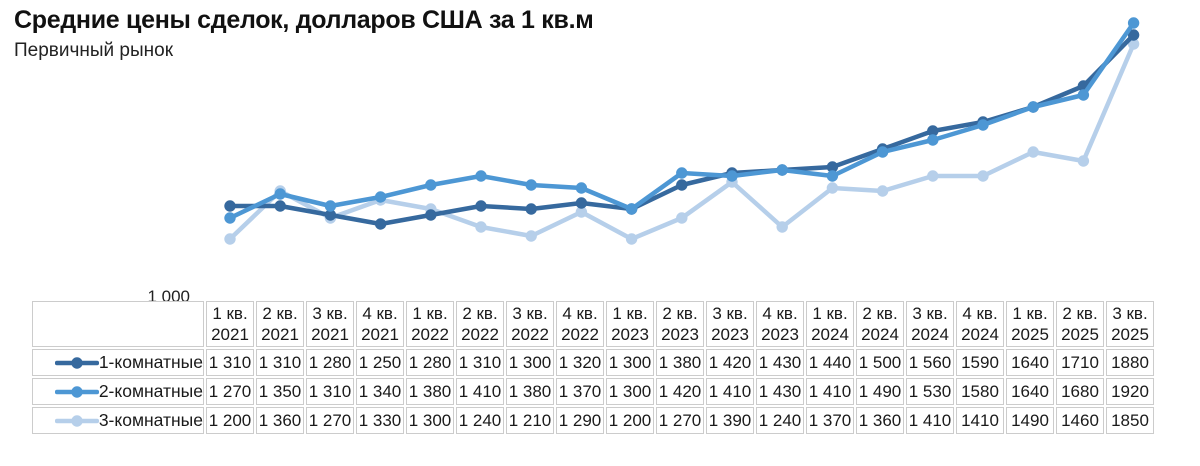  I want to click on price-cell: 1 290, so click(580, 420).